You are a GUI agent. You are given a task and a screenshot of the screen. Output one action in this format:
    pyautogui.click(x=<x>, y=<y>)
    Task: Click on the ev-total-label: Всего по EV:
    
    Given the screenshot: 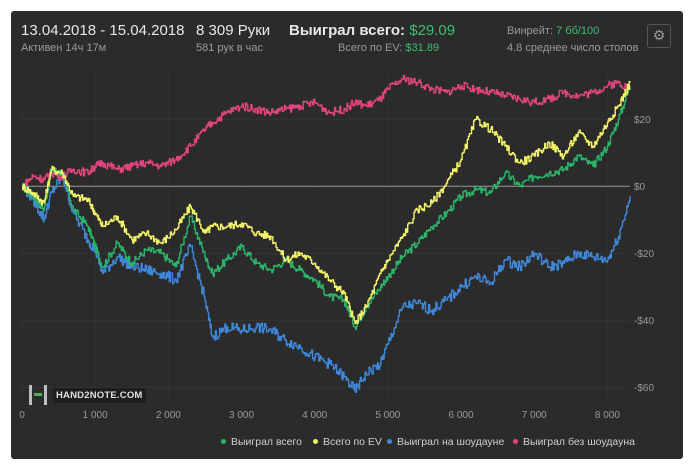 What is the action you would take?
    pyautogui.click(x=370, y=48)
    